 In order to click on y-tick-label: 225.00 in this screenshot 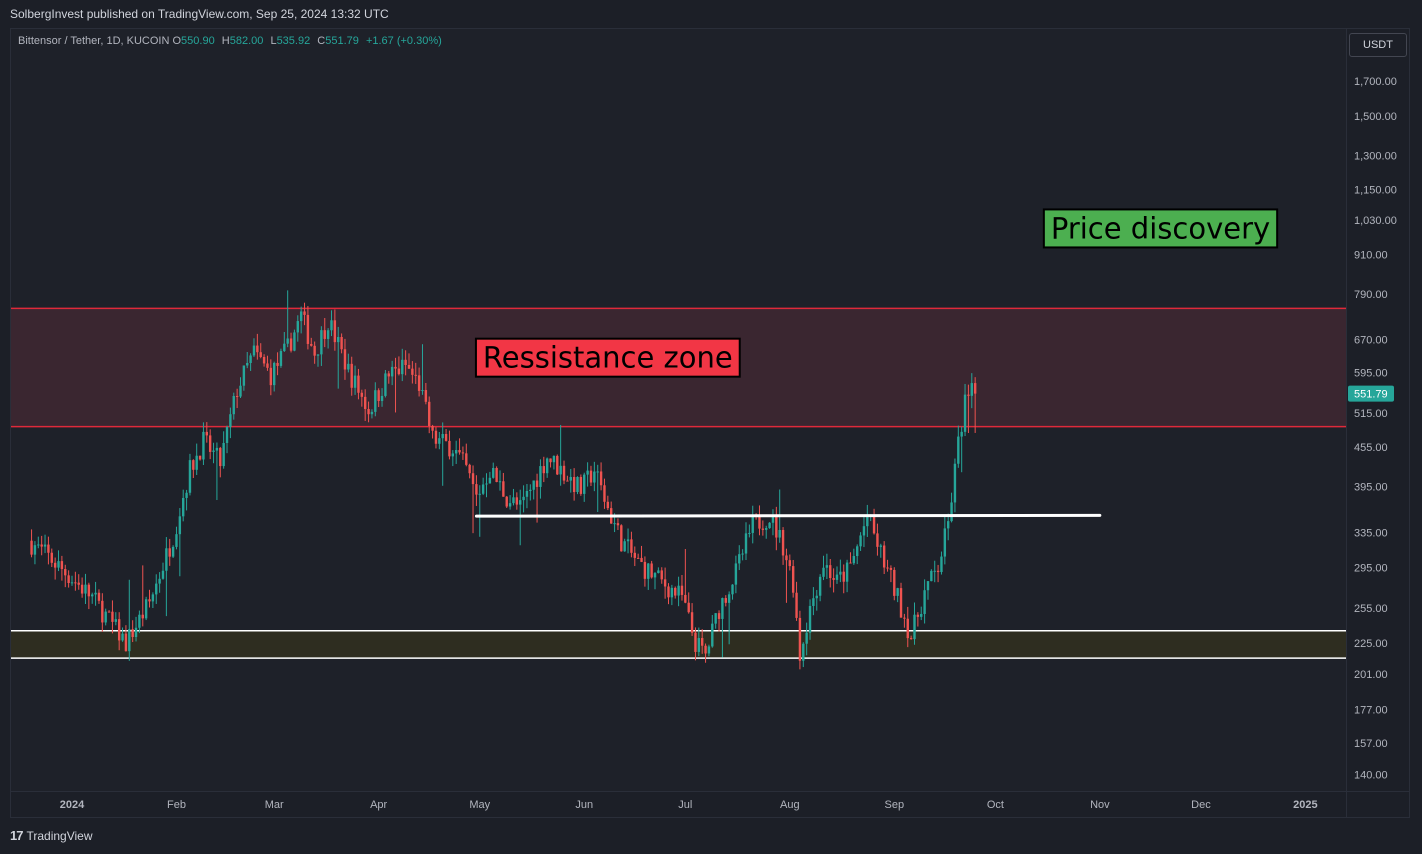, I will do `click(1371, 644)`.